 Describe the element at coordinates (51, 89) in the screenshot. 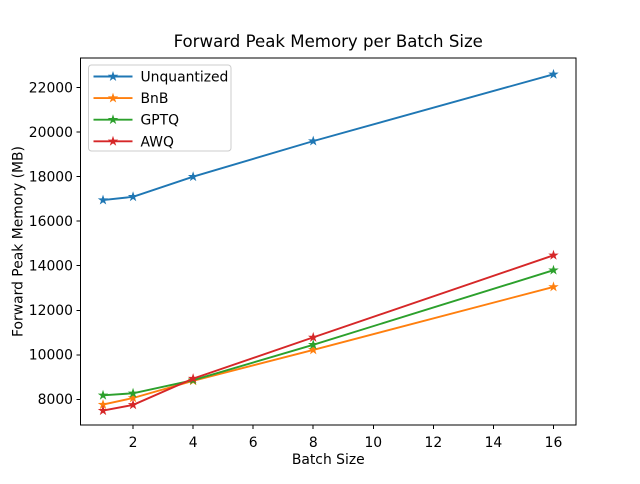

I see `y-tick-label: 22000` at that location.